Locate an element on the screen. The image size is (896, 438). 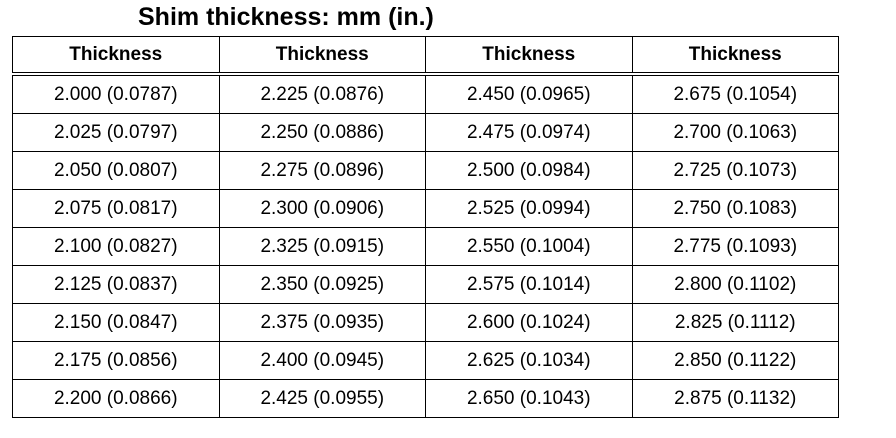
table-cell: 2.325 (0.0915) is located at coordinates (322, 246).